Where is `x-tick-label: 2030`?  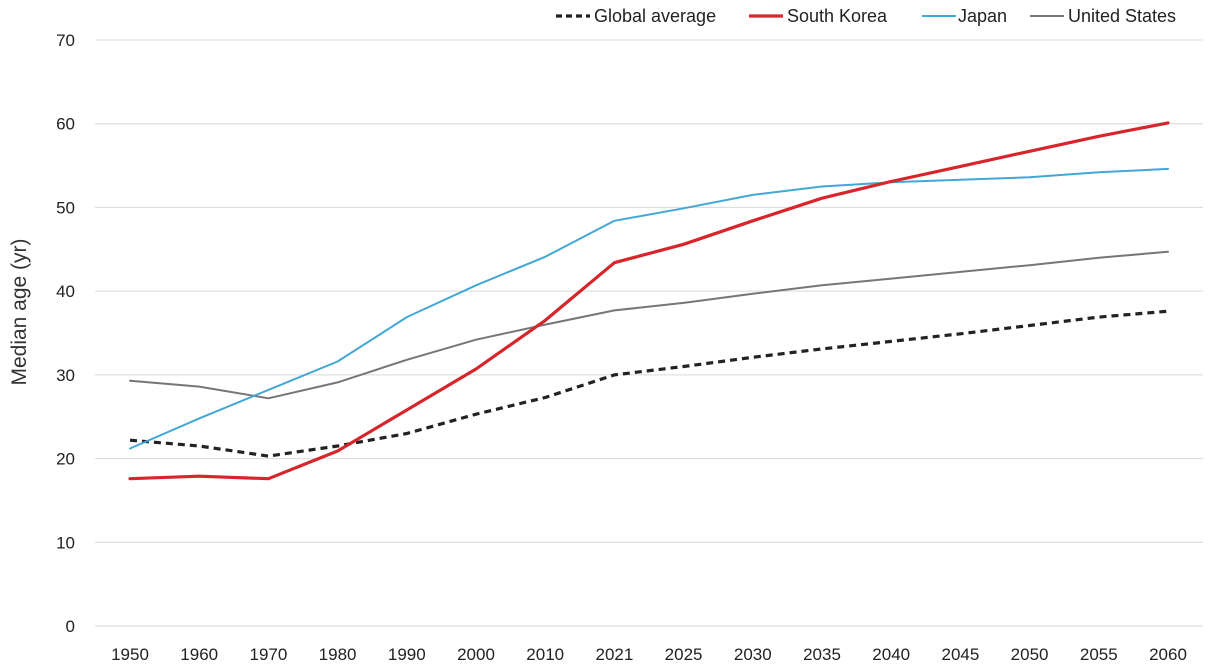
x-tick-label: 2030 is located at coordinates (753, 654).